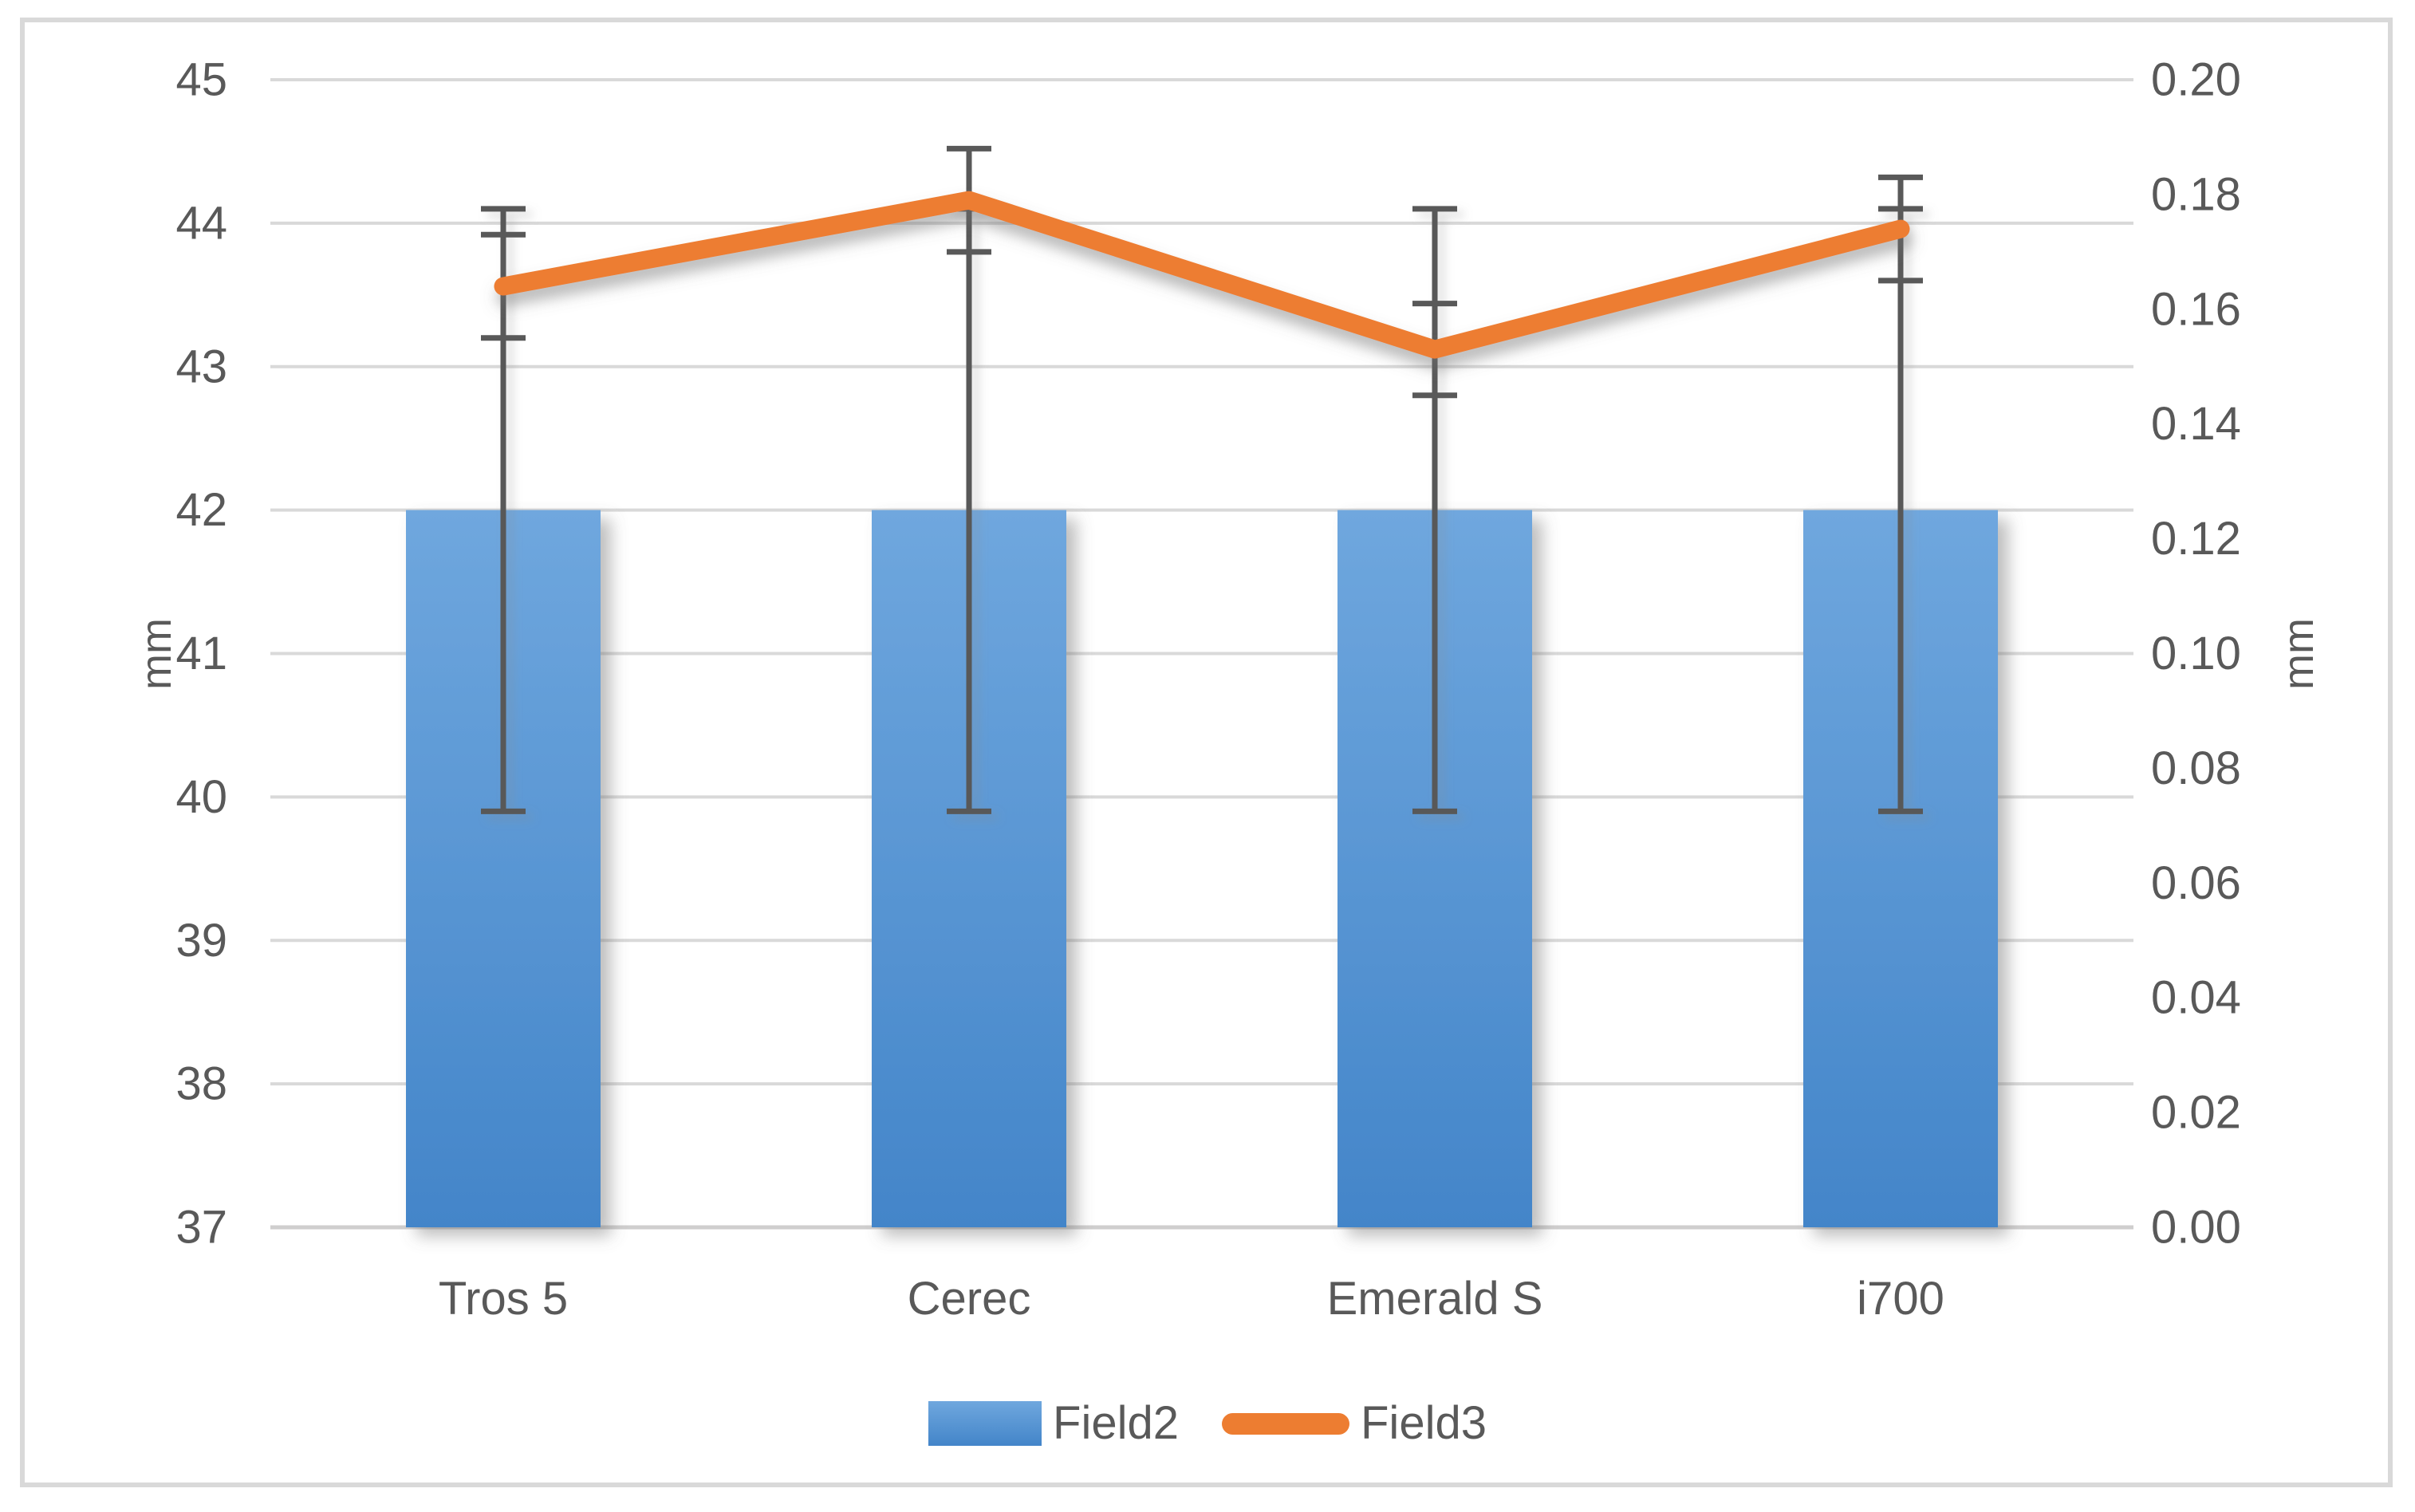  I want to click on left-axis-title: mm, so click(156, 654).